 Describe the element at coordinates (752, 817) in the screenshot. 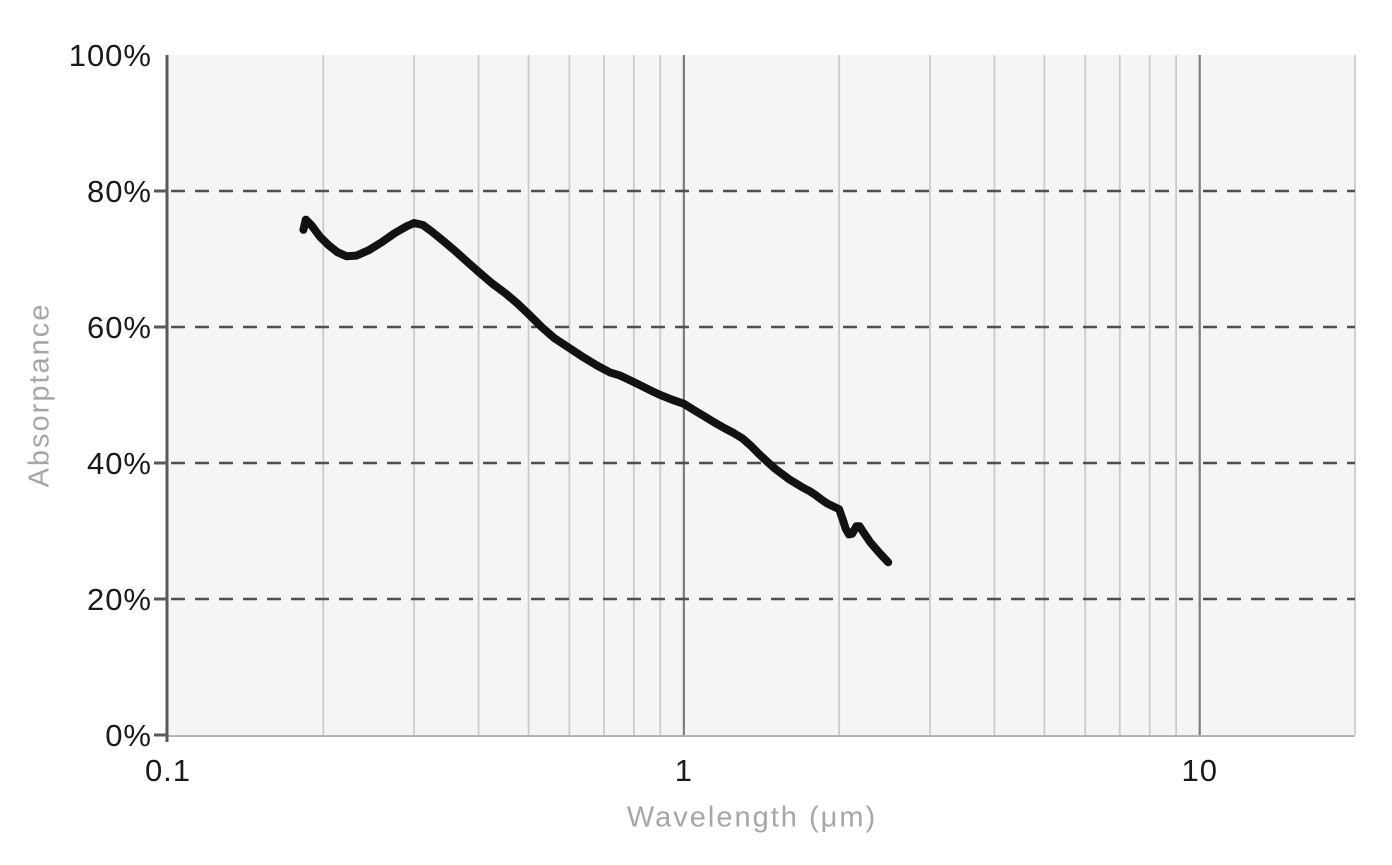

I see `x-axis-title: Wavelength (μm)` at that location.